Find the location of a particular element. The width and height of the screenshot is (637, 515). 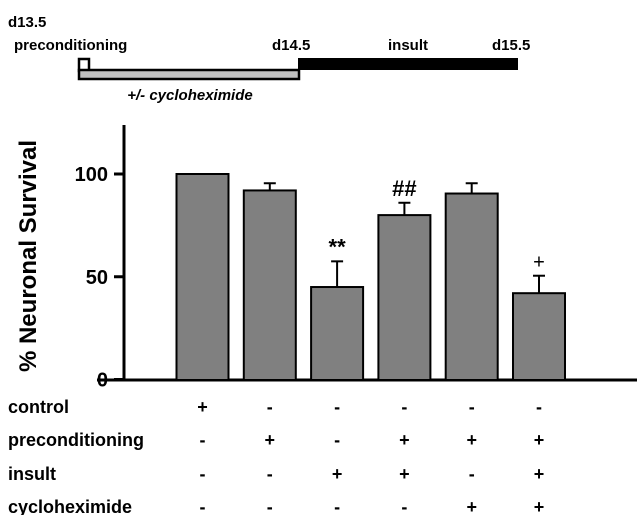

timeline-label-insult: insult is located at coordinates (408, 45).